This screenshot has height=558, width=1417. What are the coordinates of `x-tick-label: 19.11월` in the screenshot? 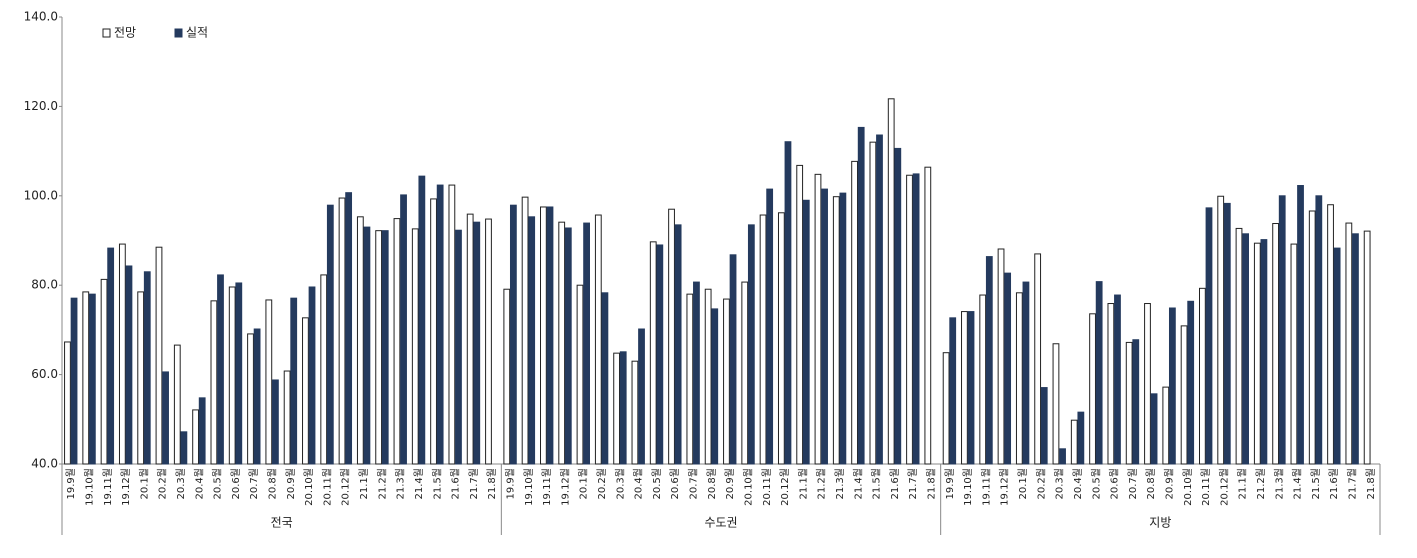 It's located at (108, 487).